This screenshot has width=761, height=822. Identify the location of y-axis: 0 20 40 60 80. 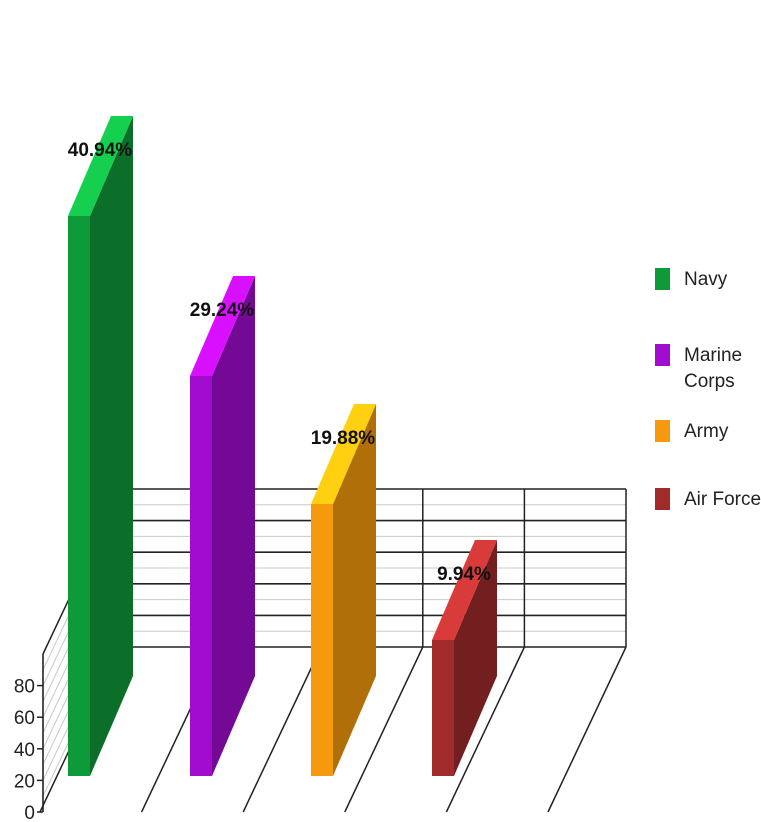
(29, 738).